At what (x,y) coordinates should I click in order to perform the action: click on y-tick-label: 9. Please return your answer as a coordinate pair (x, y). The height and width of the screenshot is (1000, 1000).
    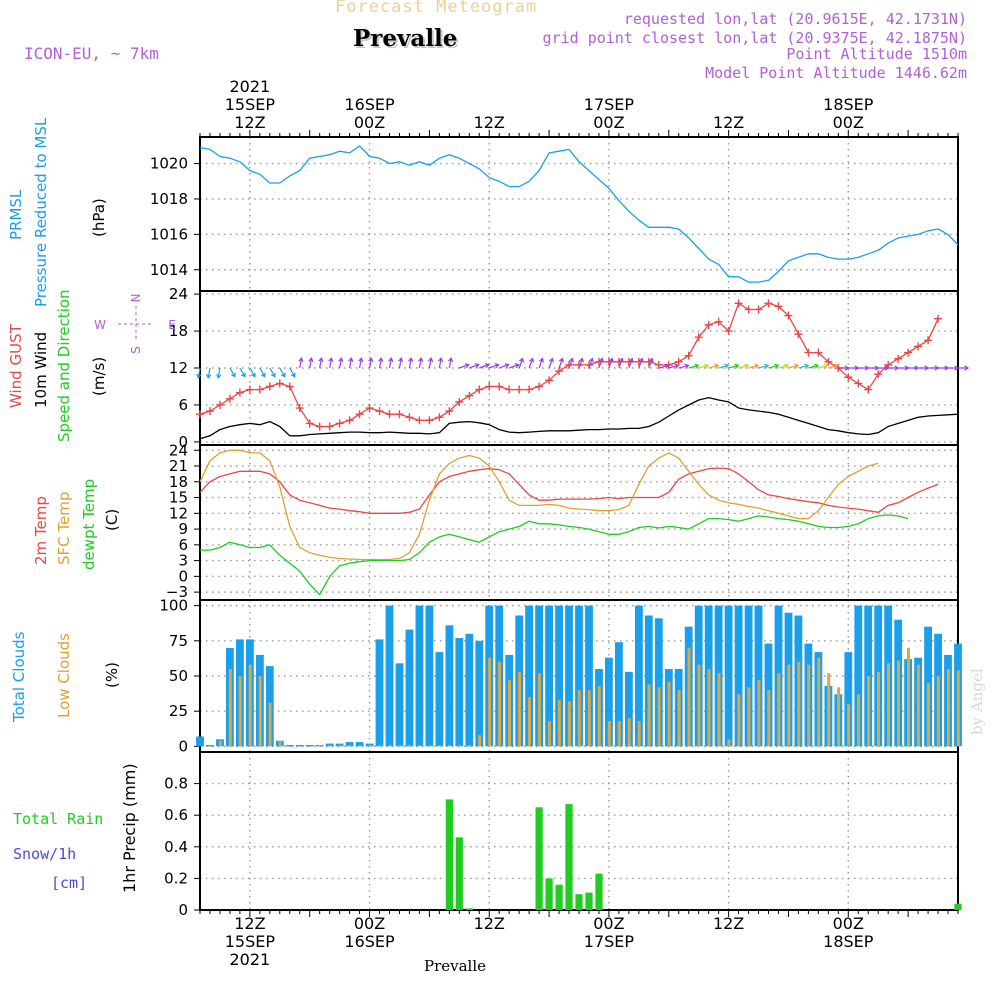
    Looking at the image, I should click on (183, 529).